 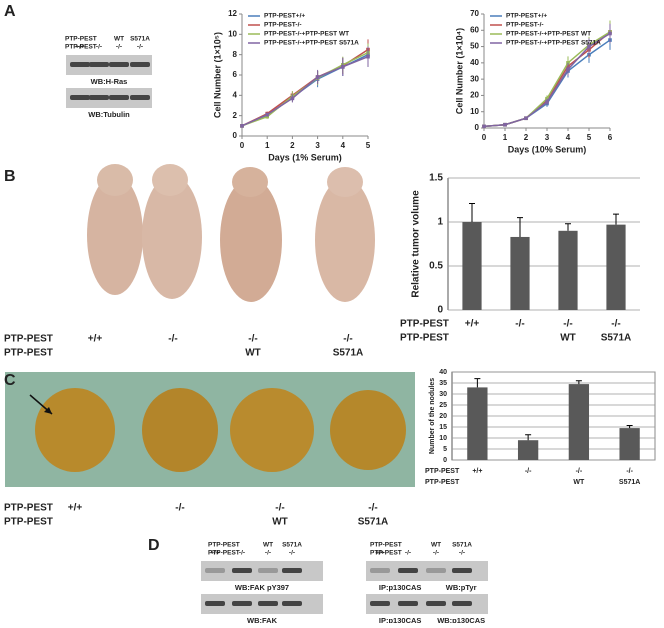 I want to click on x-tick-sublabel: WT, so click(x=568, y=338).